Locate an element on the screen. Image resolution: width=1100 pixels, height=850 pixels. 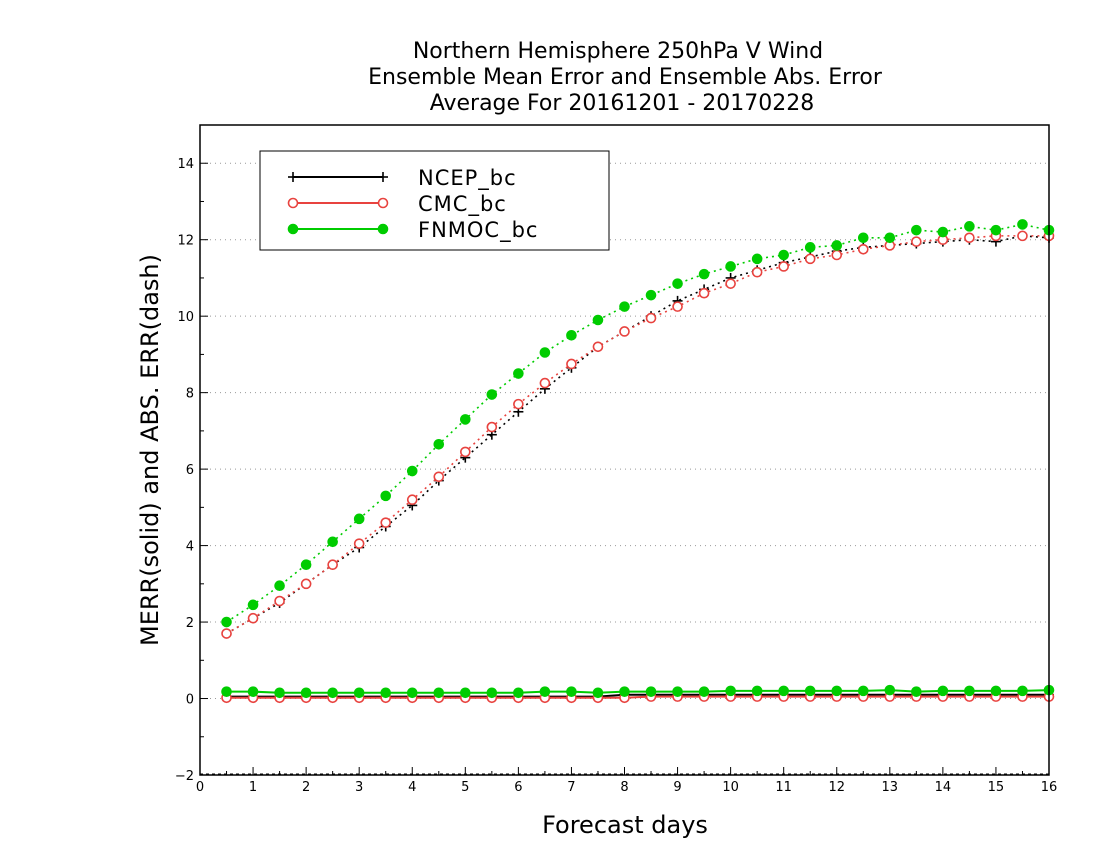
y-tick-label: 10 is located at coordinates (185, 317).